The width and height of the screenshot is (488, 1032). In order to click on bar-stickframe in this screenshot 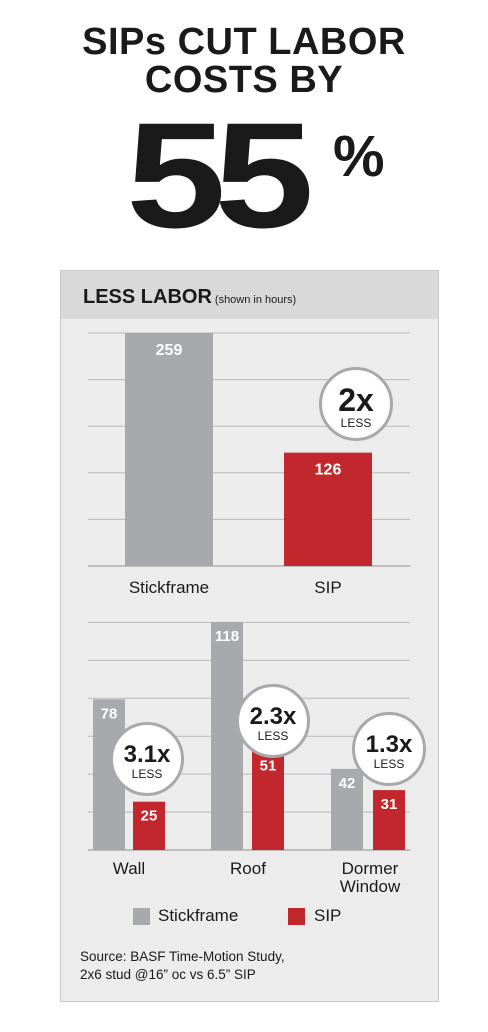, I will do `click(169, 449)`.